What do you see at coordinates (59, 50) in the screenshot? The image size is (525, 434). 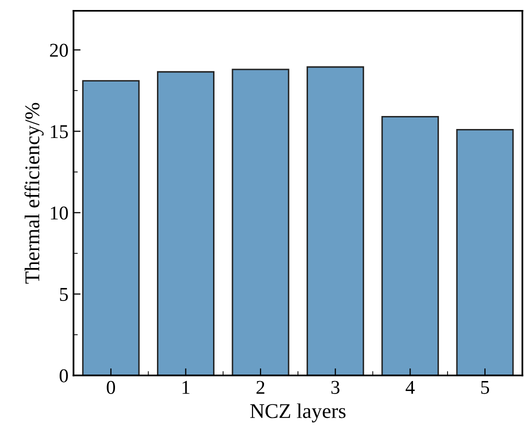 I see `y-tick-label: 20` at bounding box center [59, 50].